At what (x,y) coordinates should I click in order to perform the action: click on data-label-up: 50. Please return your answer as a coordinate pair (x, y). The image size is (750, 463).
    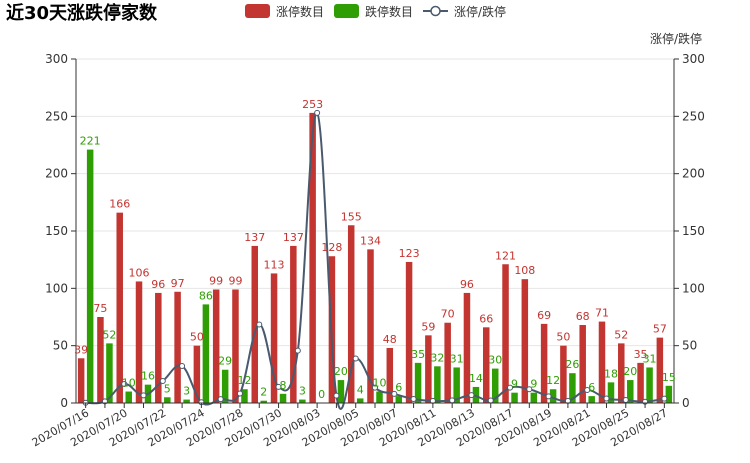
    Looking at the image, I should click on (197, 337).